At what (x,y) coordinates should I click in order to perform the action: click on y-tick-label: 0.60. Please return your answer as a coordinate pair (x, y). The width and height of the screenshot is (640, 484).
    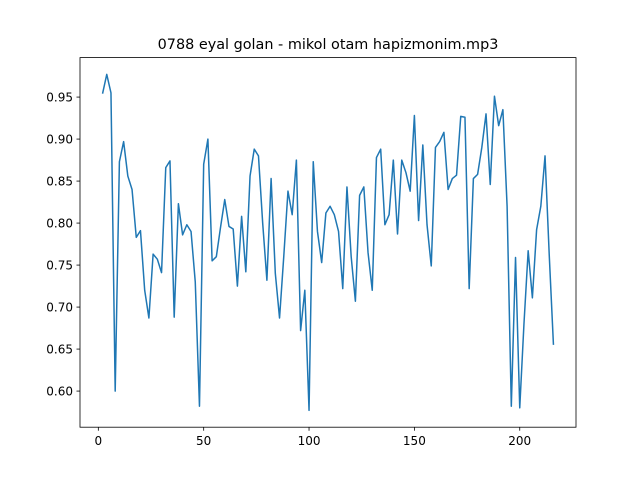
    Looking at the image, I should click on (59, 392).